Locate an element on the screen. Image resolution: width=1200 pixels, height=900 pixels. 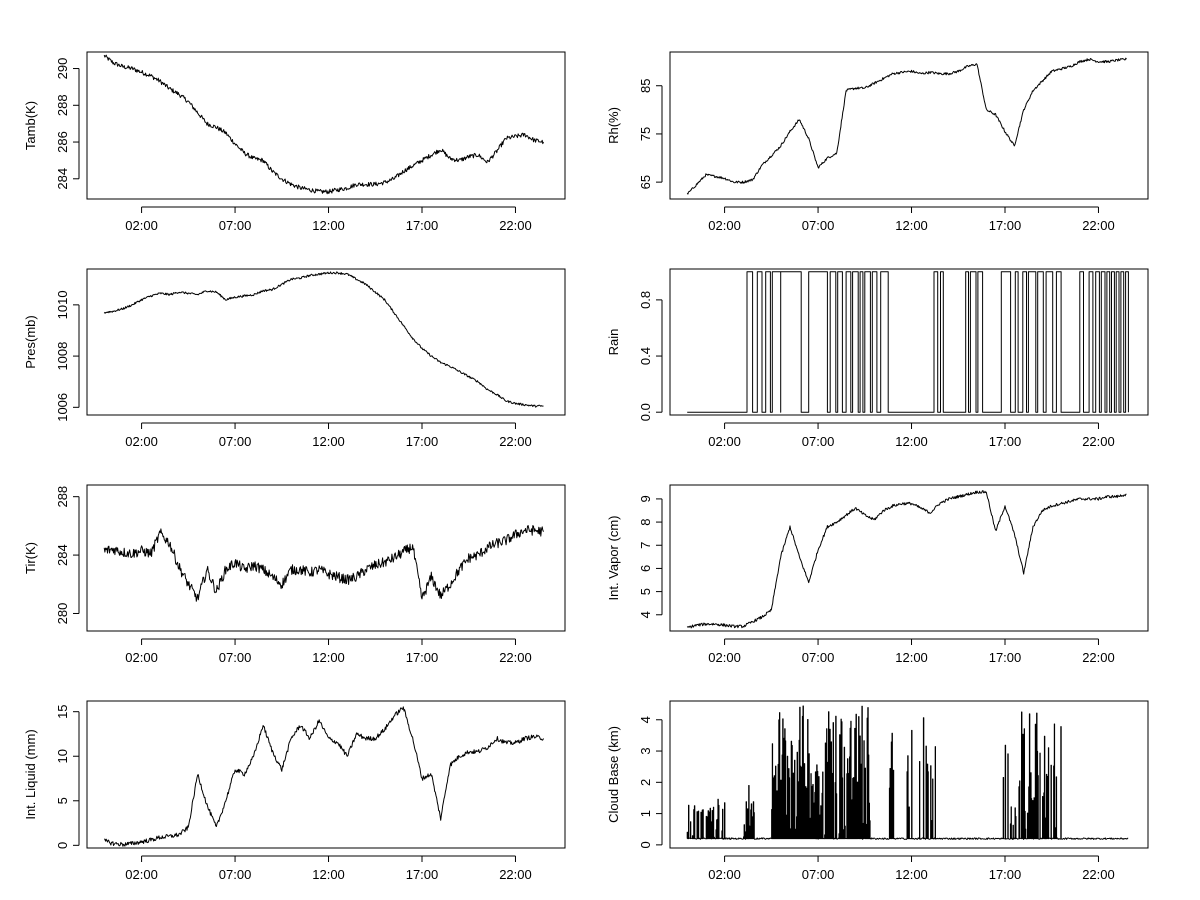
panel-4: 02:00 07:00 12:00 17:00 22:00 0.0 0.4 0.8 Rain is located at coordinates (877, 358).